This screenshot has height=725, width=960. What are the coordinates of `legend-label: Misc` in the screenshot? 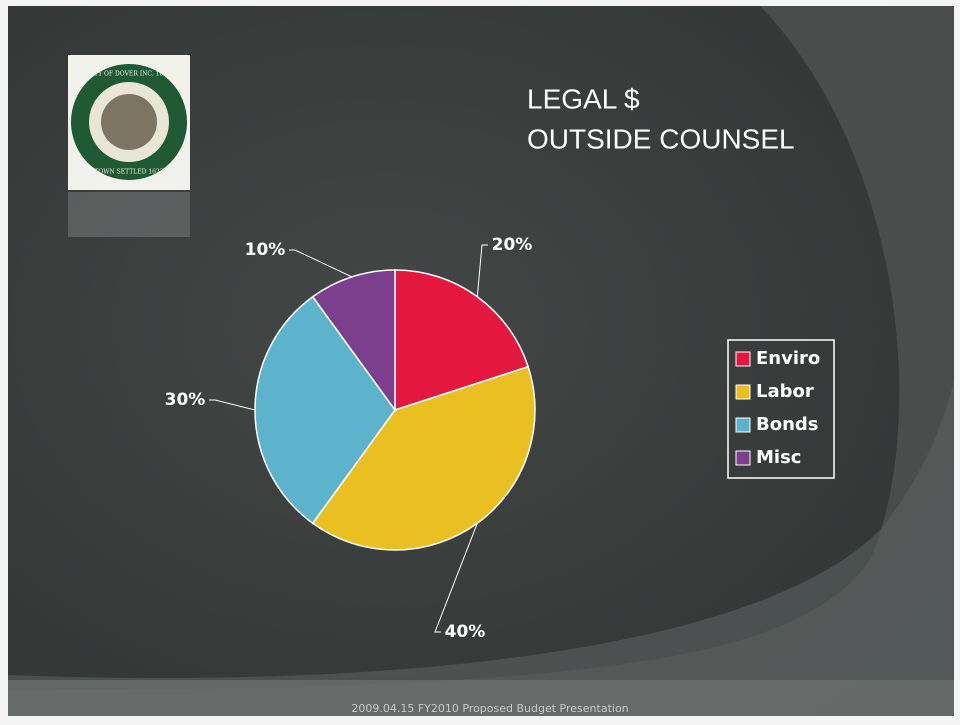 It's located at (778, 457).